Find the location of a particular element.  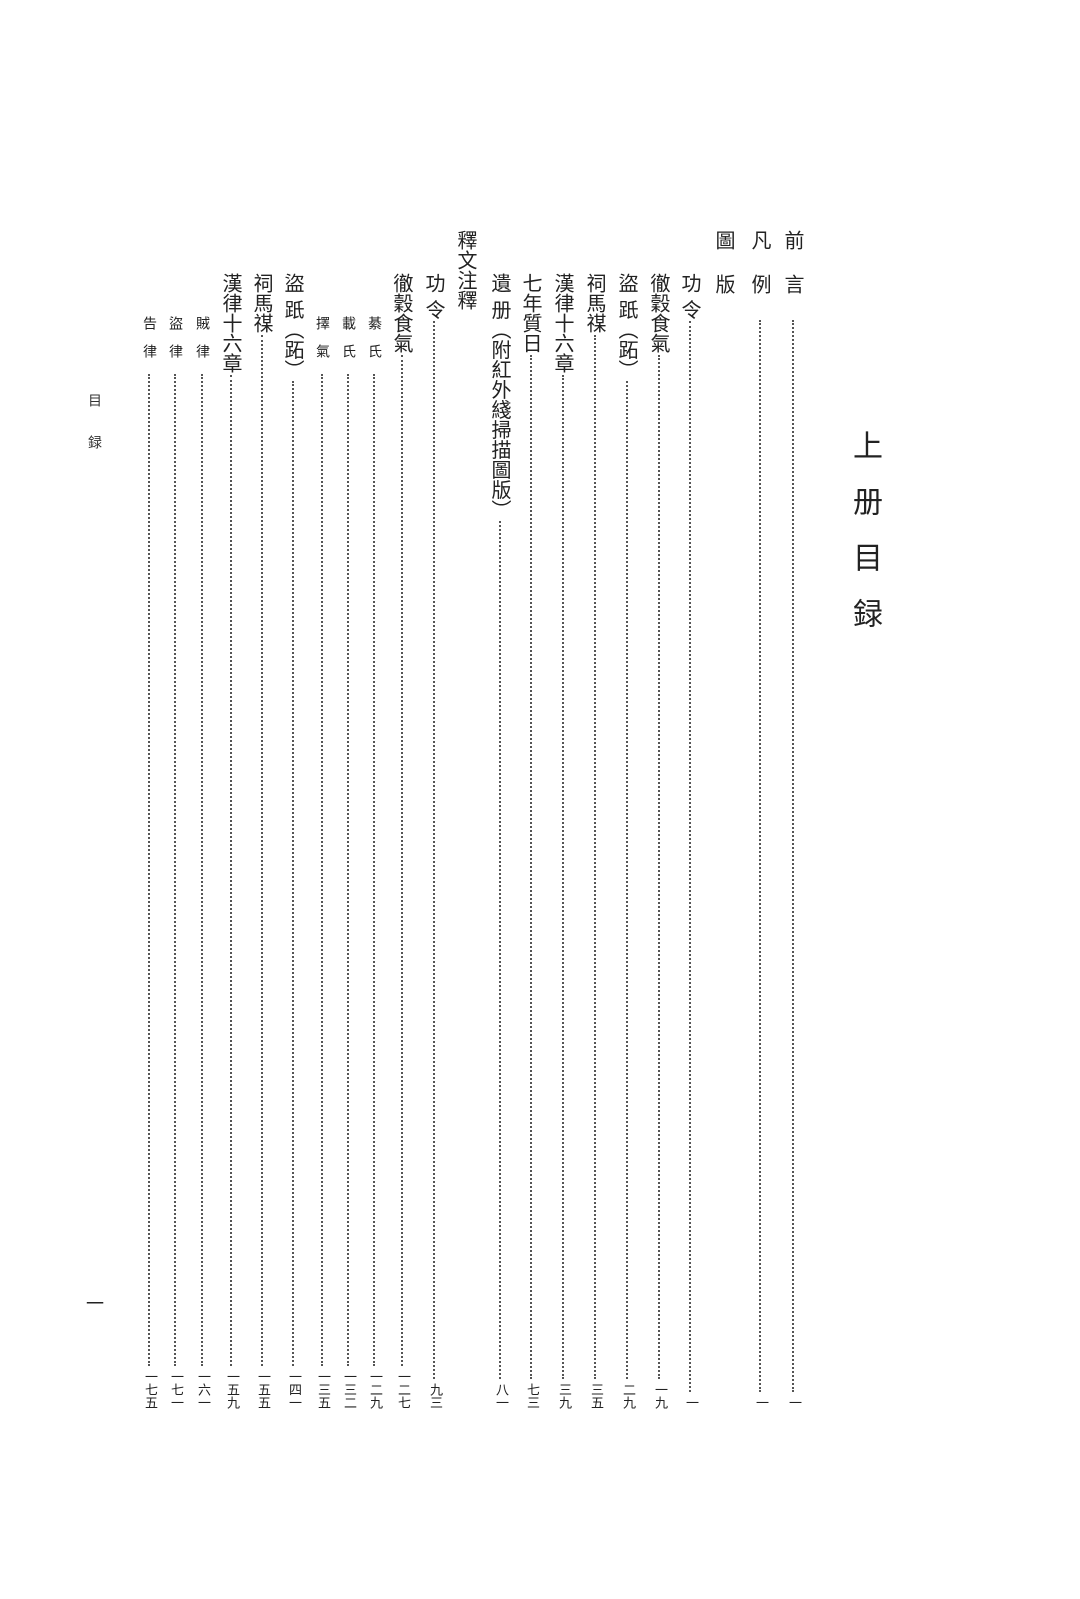

toc-entry: 前言一 is located at coordinates (793, 819).